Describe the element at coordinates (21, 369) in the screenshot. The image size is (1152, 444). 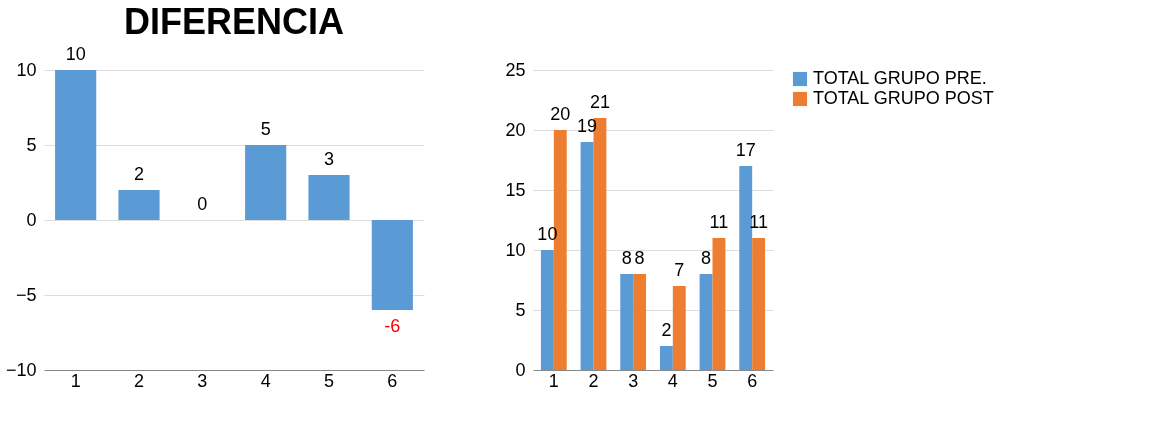
I see `y-tick-label: −10` at that location.